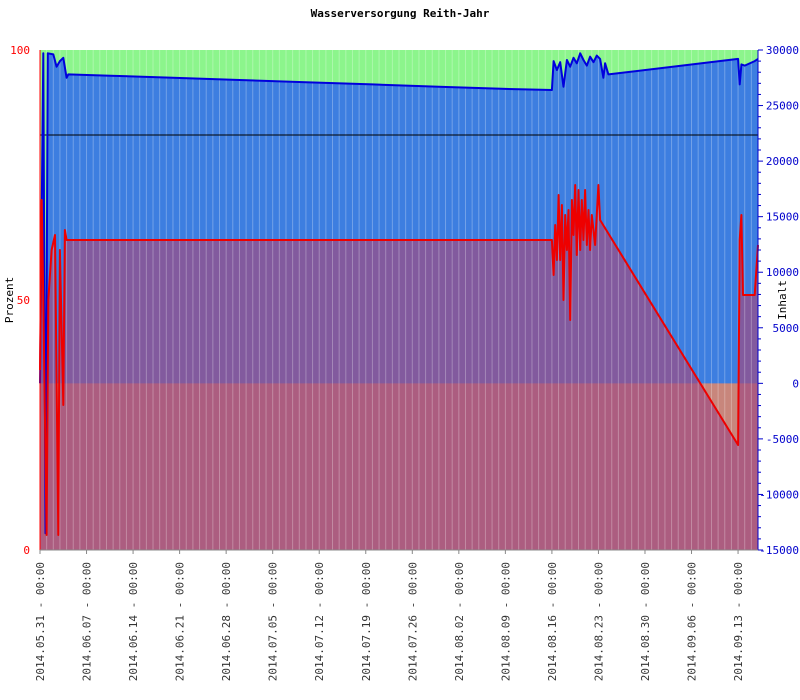  What do you see at coordinates (366, 621) in the screenshot?
I see `x-tick-label: 2014.07.19 - 00:00` at bounding box center [366, 621].